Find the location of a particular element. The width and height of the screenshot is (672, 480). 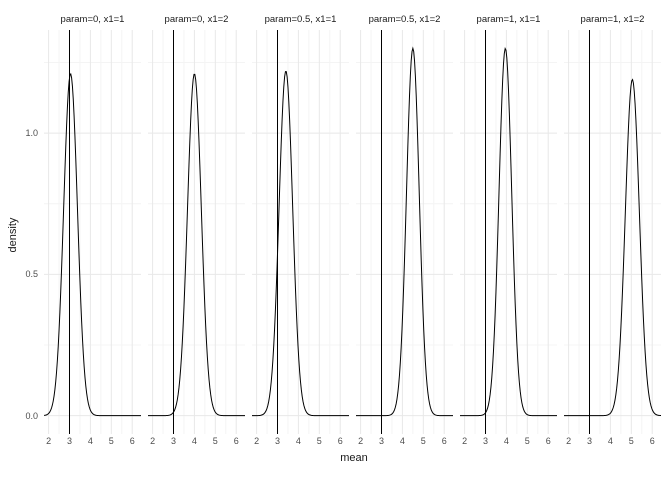

facet-strip-label: param=1, x1=2 is located at coordinates (612, 19).